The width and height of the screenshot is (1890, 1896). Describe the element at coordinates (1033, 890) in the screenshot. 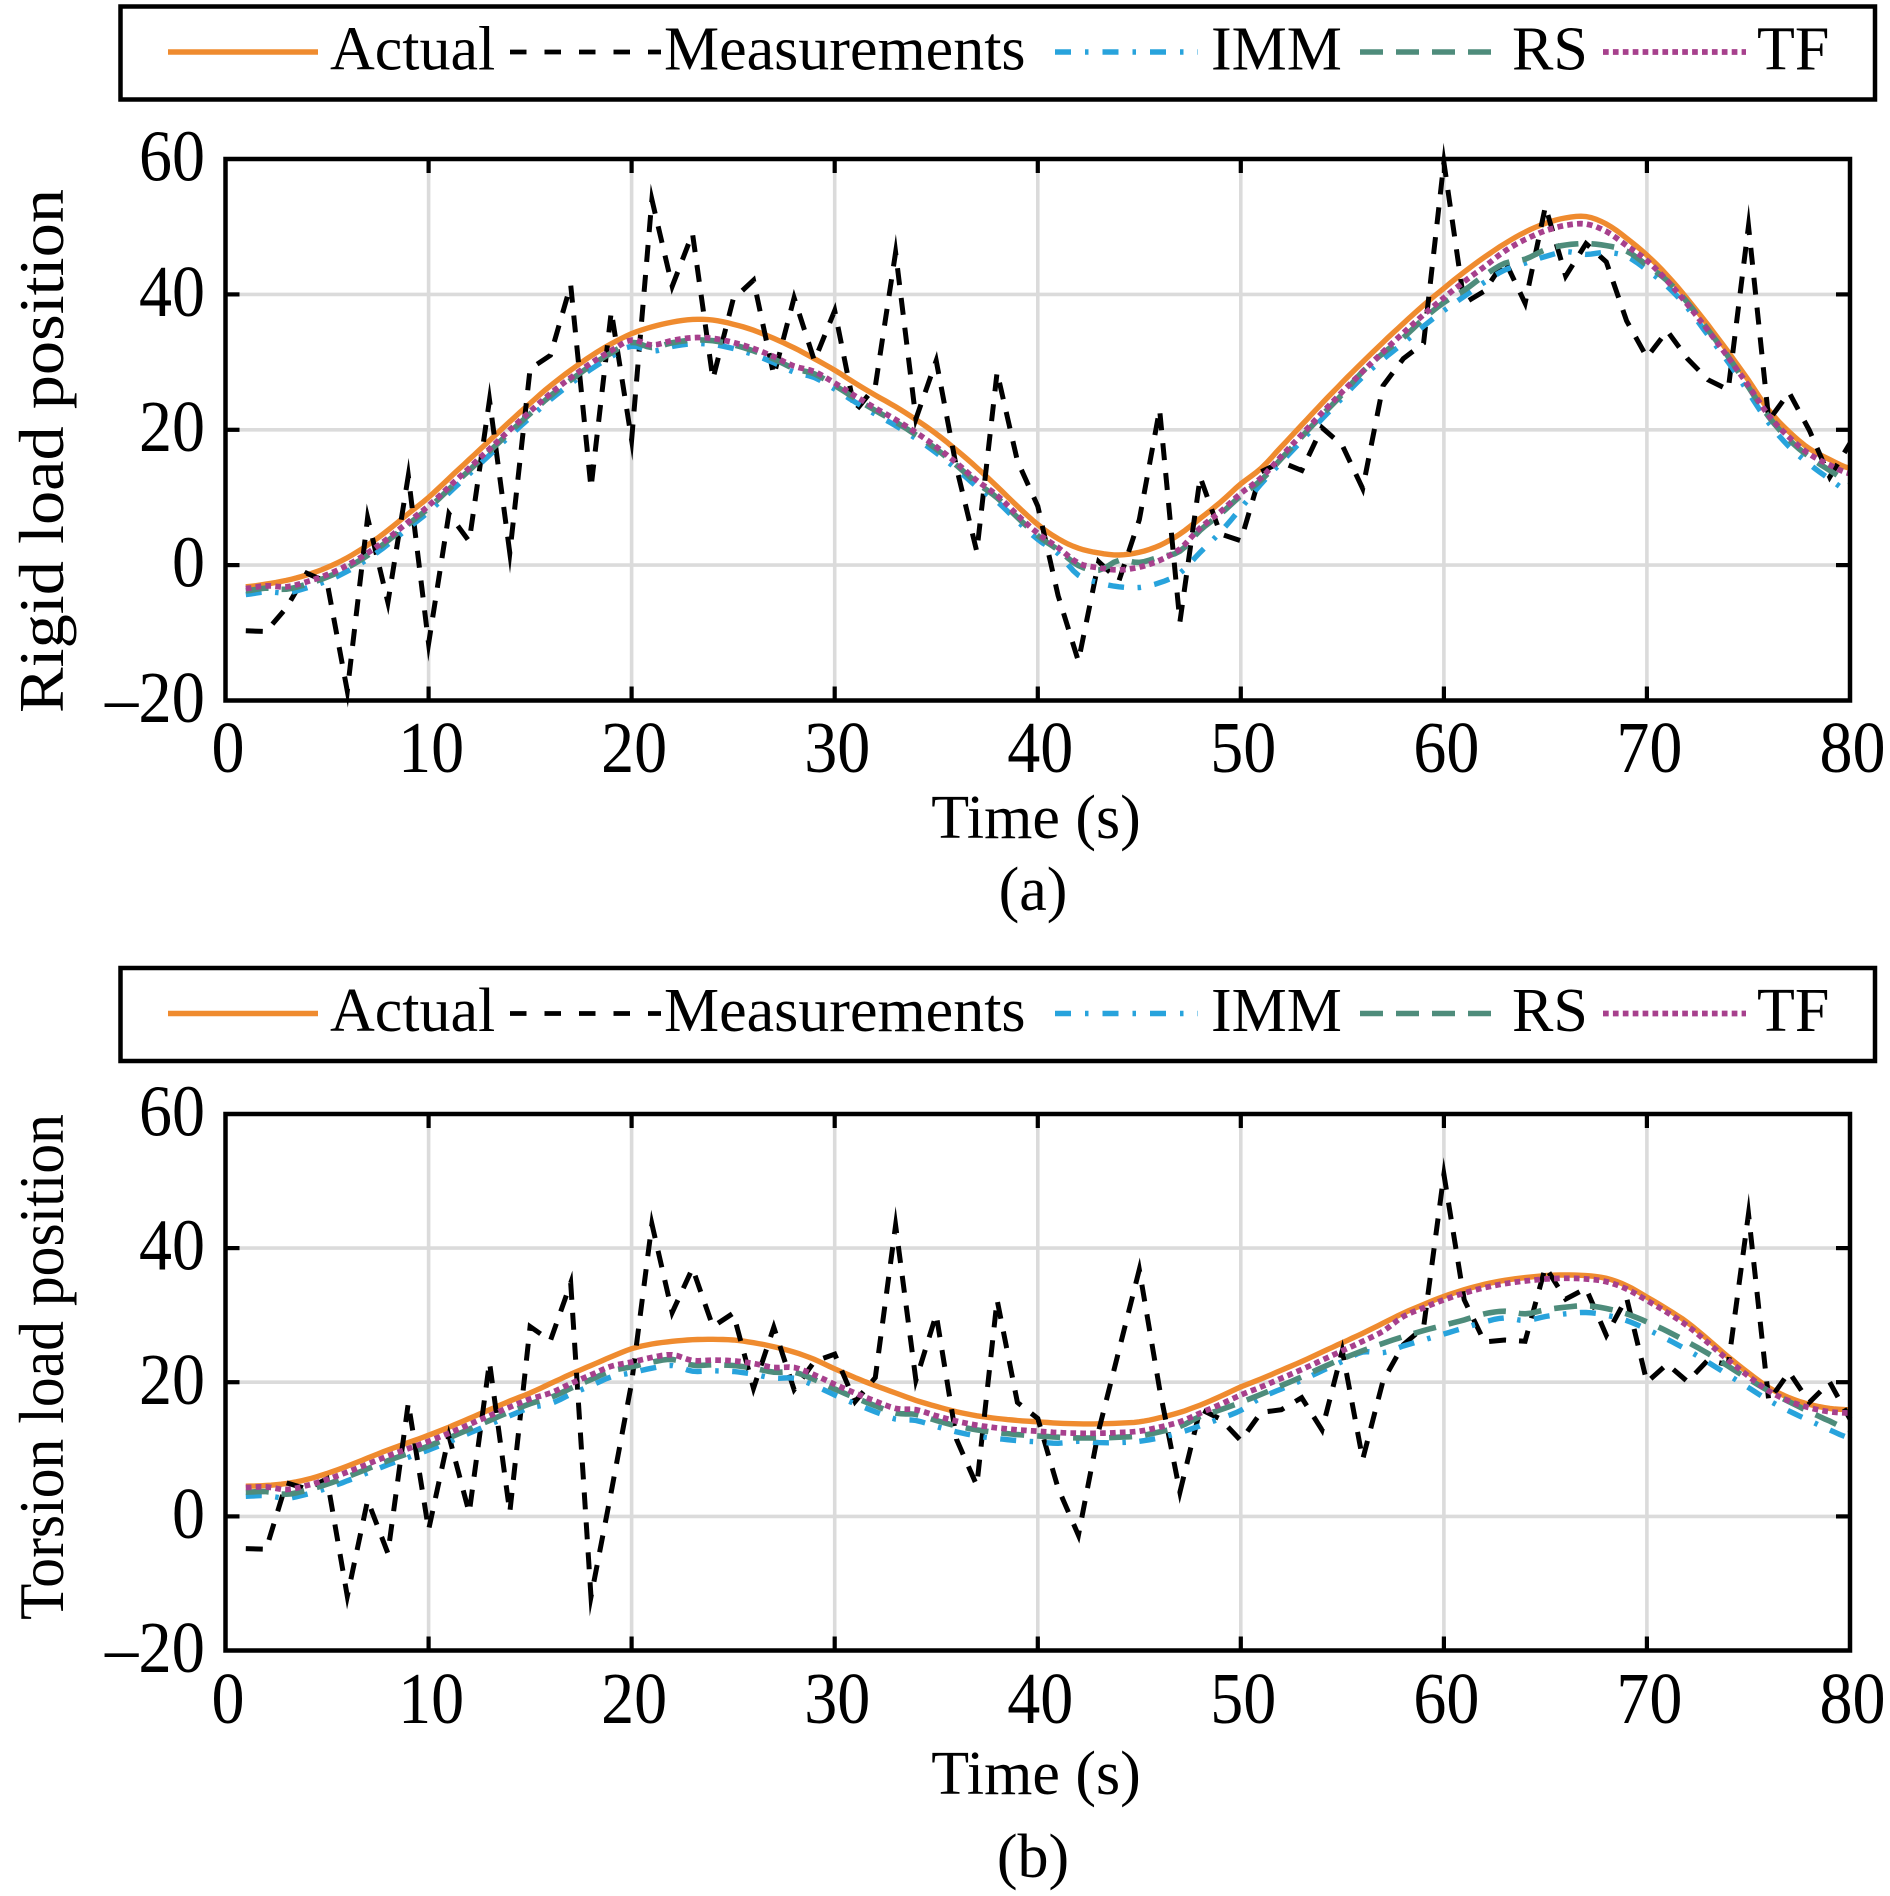

I see `svg-text: (a)` at that location.